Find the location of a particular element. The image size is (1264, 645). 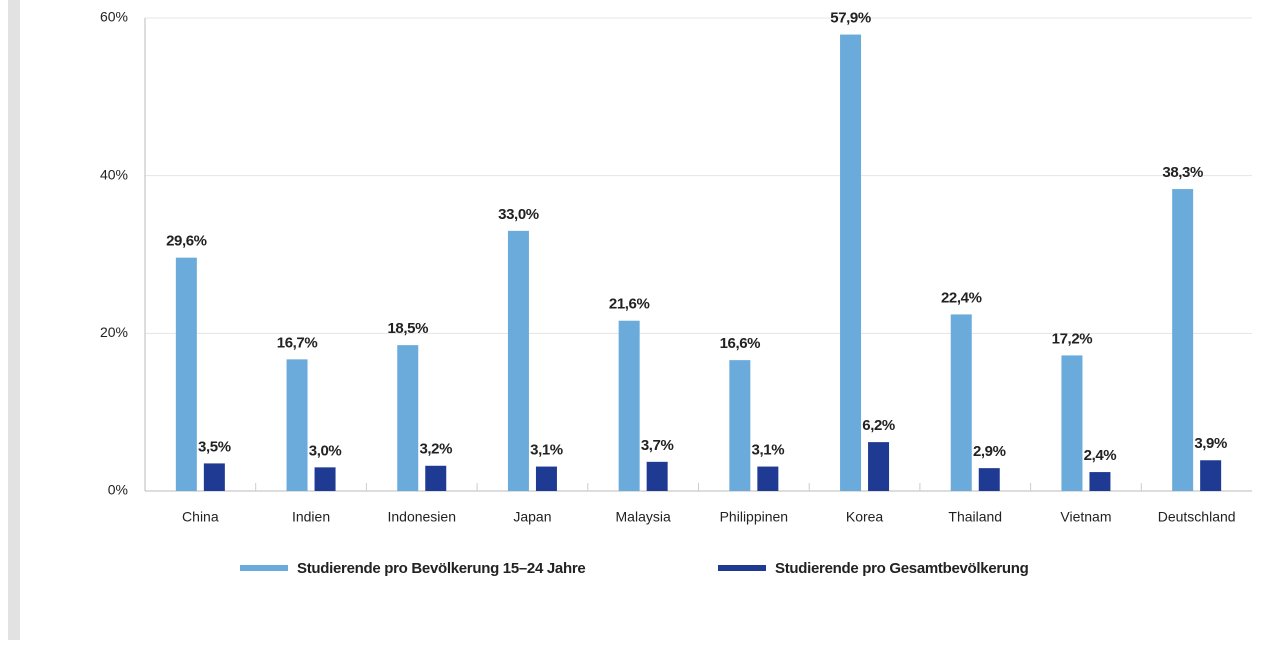

value-label: 3,5% is located at coordinates (214, 446).